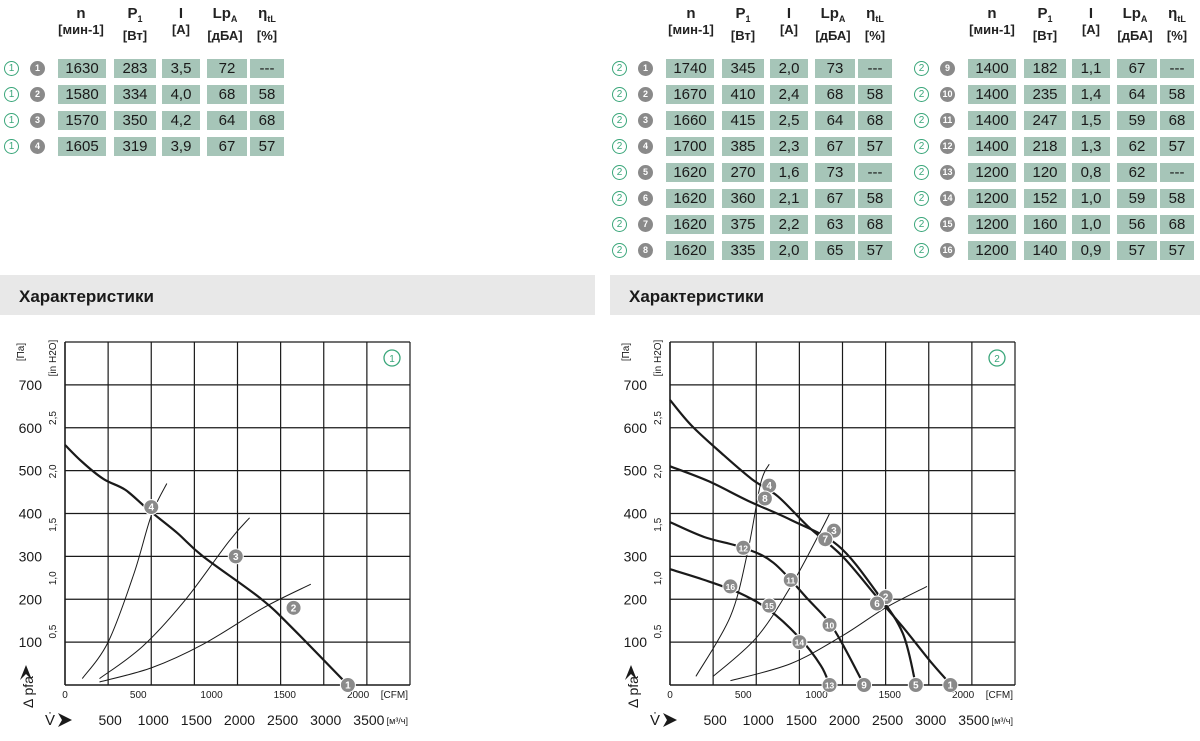  What do you see at coordinates (690, 120) in the screenshot?
I see `cell-speed: 1660` at bounding box center [690, 120].